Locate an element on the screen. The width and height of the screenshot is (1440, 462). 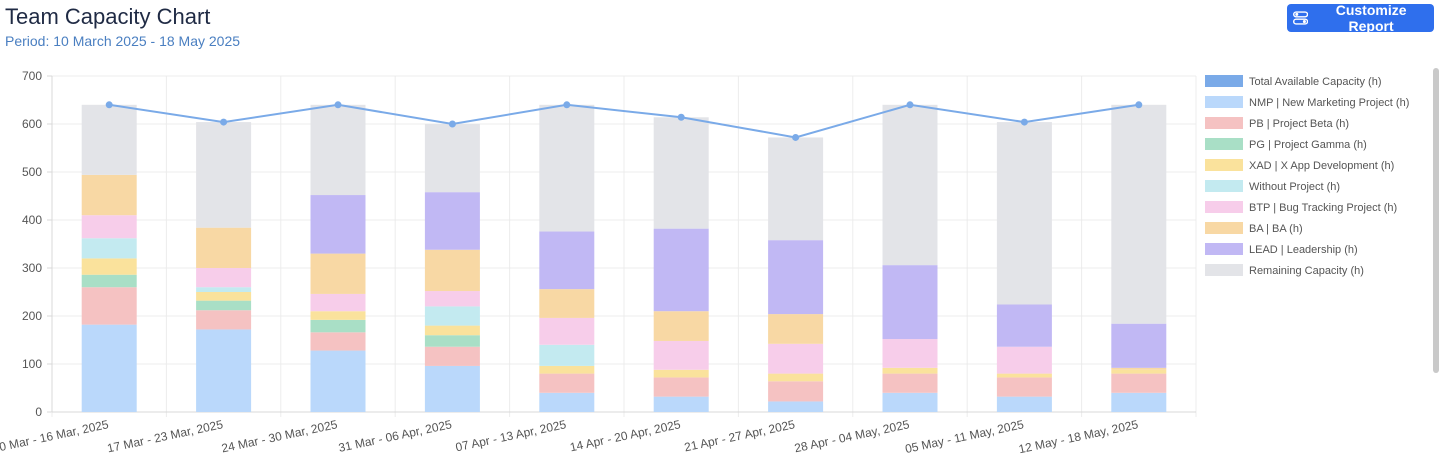
x-tick-label: 10 Mar - 16 Mar, 2025 is located at coordinates (55, 436).